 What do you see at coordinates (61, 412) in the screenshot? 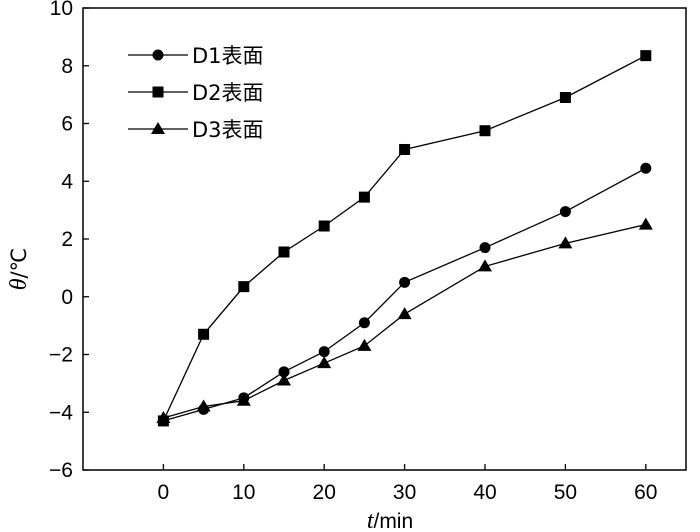
I see `y-tick-label: −4` at bounding box center [61, 412].